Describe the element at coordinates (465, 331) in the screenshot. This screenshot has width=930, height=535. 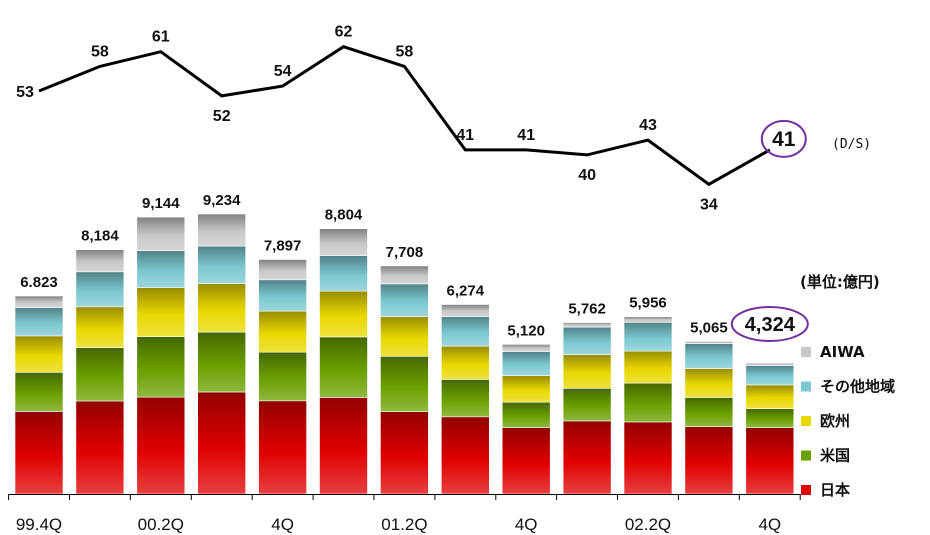
I see `bar-segment-その他地域-7` at that location.